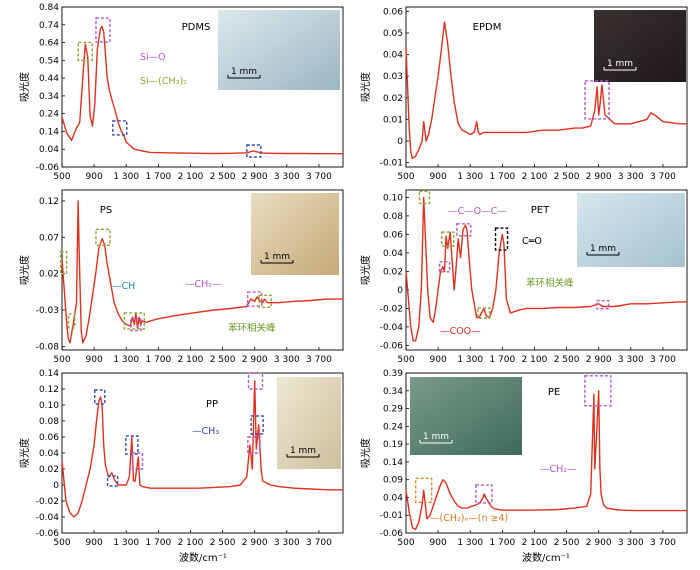  Describe the element at coordinates (554, 392) in the screenshot. I see `chart-title: PE` at that location.